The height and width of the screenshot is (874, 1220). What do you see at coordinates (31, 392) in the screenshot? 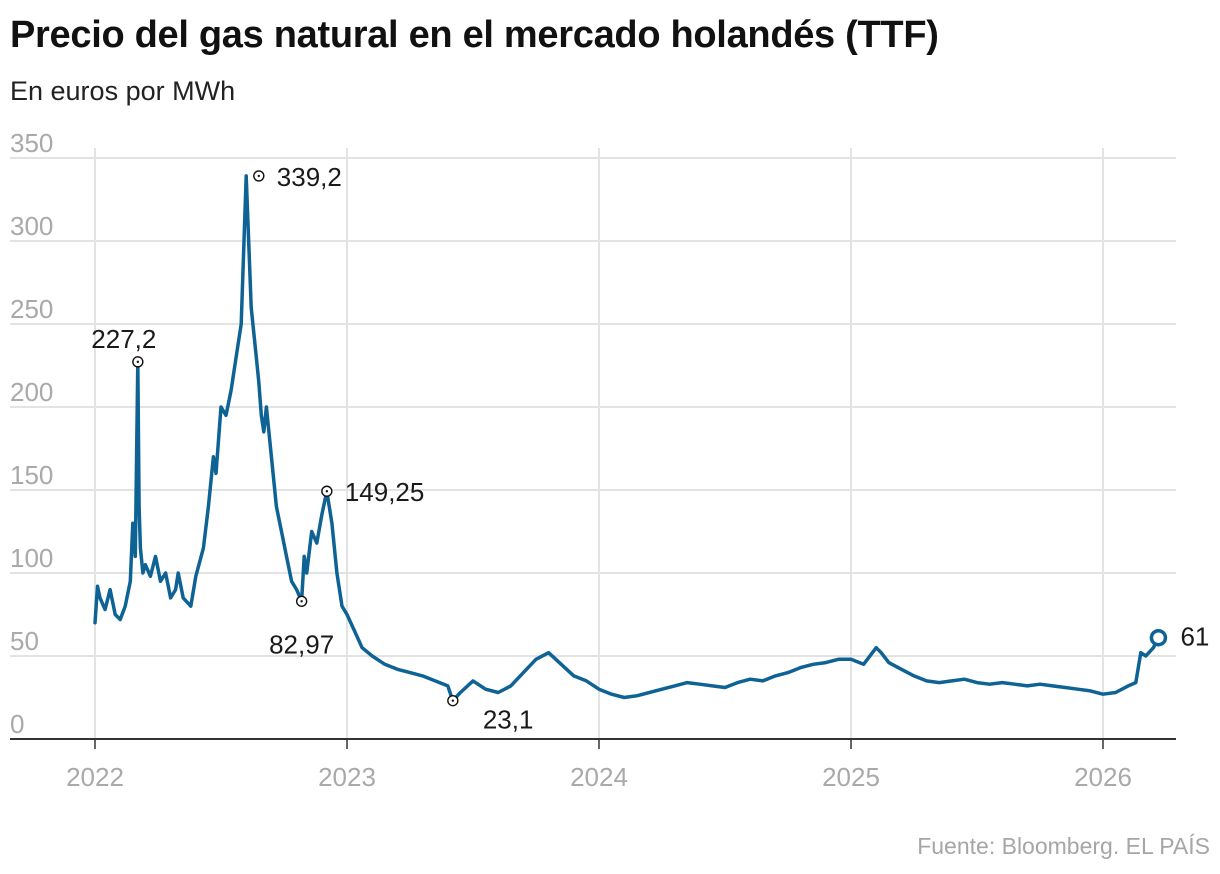
I see `y-tick-label: 200` at bounding box center [31, 392].